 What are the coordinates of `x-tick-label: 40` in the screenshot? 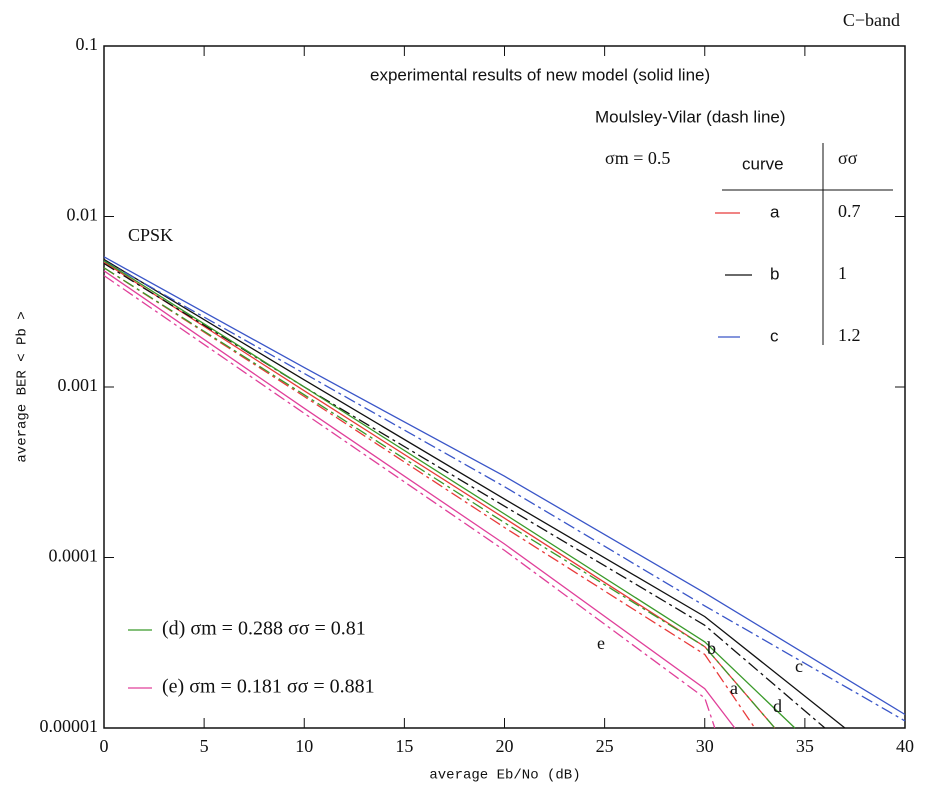 It's located at (905, 746).